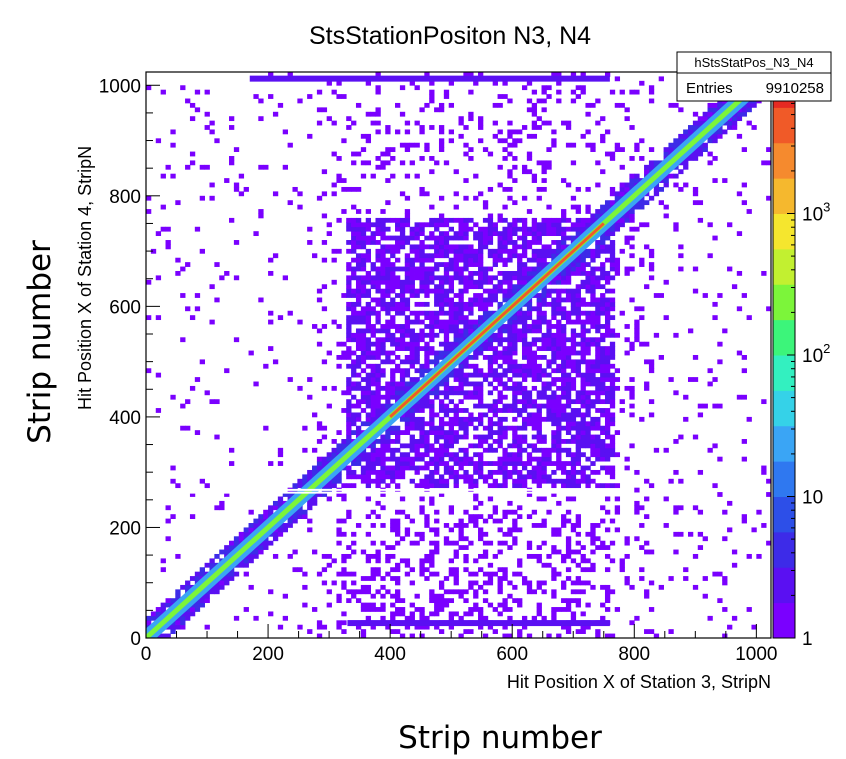 This screenshot has width=846, height=759. I want to click on color-scale-bin, so click(784, 231).